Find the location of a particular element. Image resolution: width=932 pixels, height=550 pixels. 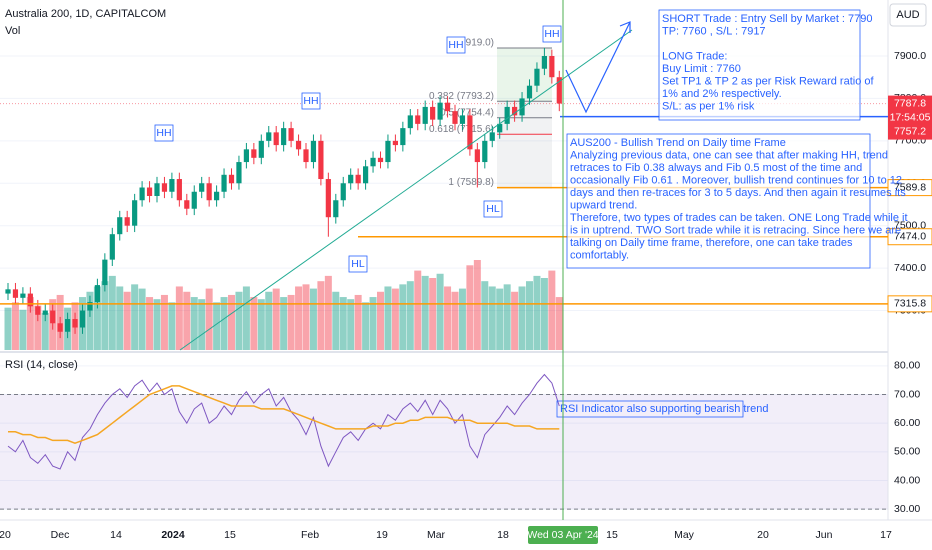

trade-note: 1% and 2% respectively. is located at coordinates (722, 94).